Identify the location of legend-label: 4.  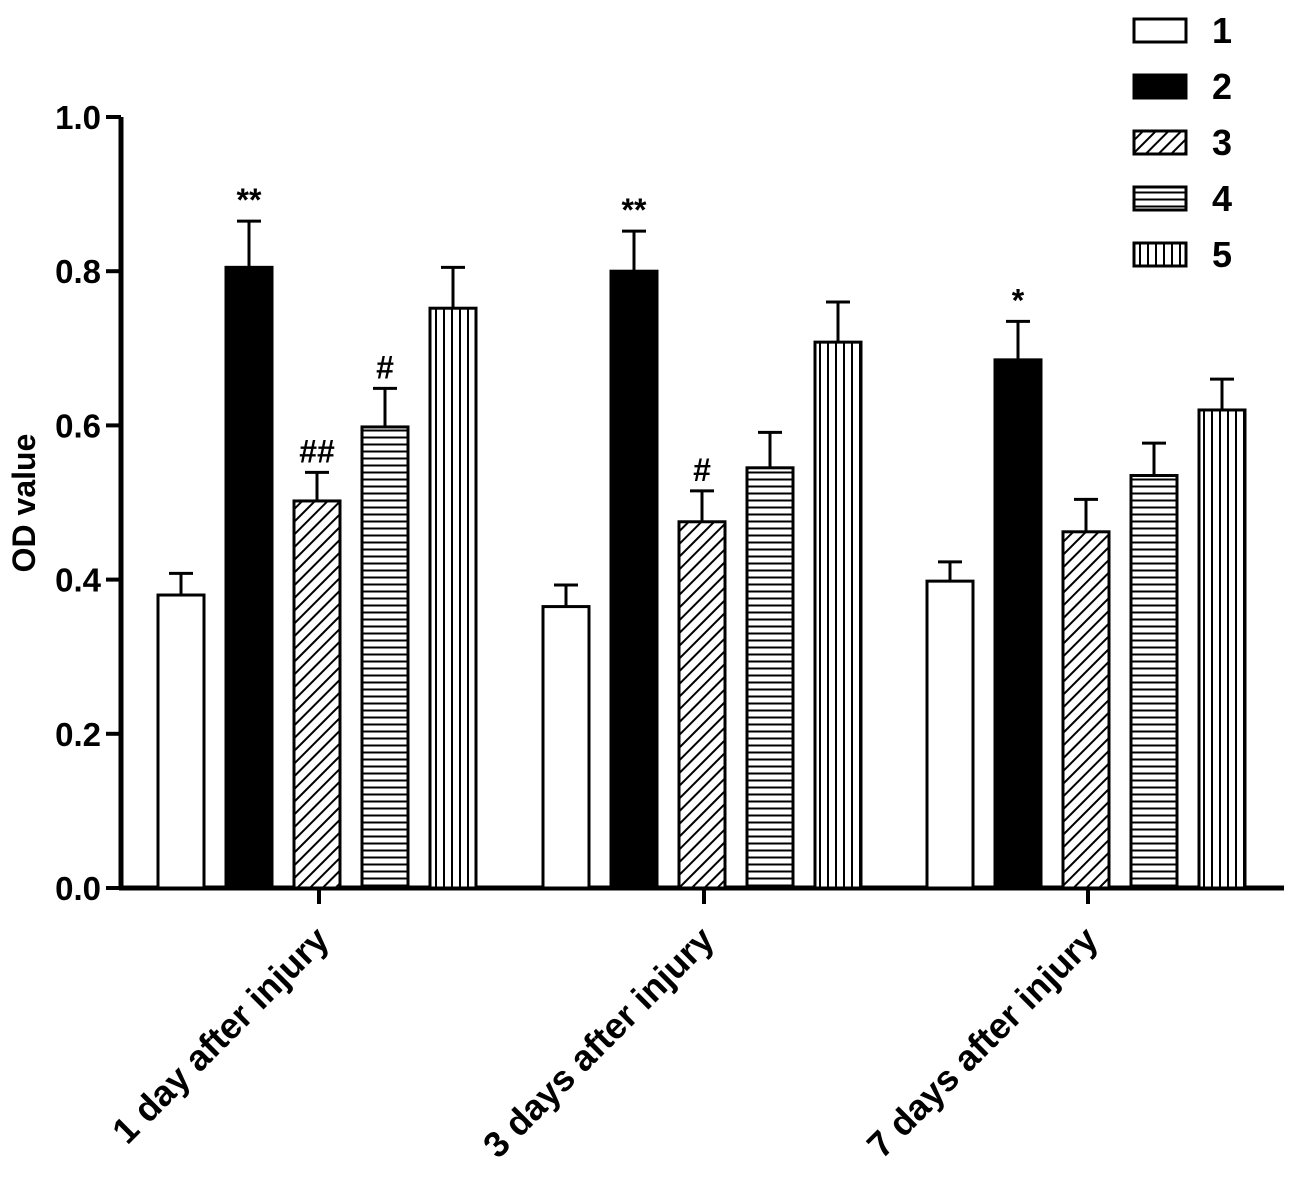
(1222, 198).